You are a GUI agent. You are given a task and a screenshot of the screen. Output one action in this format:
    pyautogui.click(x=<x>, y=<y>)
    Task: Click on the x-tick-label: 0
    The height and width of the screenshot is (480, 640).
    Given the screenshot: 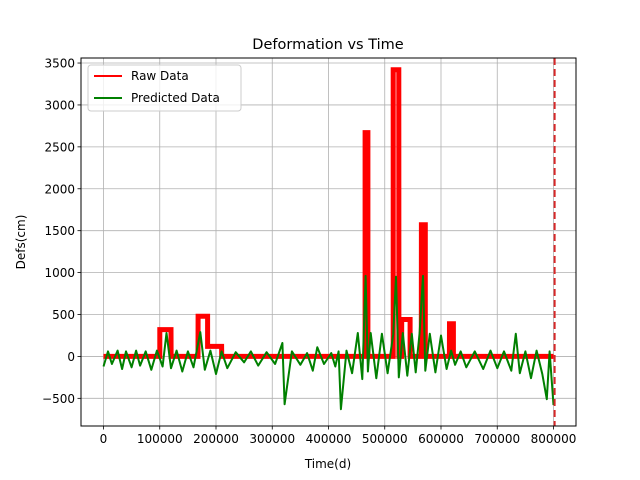 What is the action you would take?
    pyautogui.click(x=104, y=439)
    